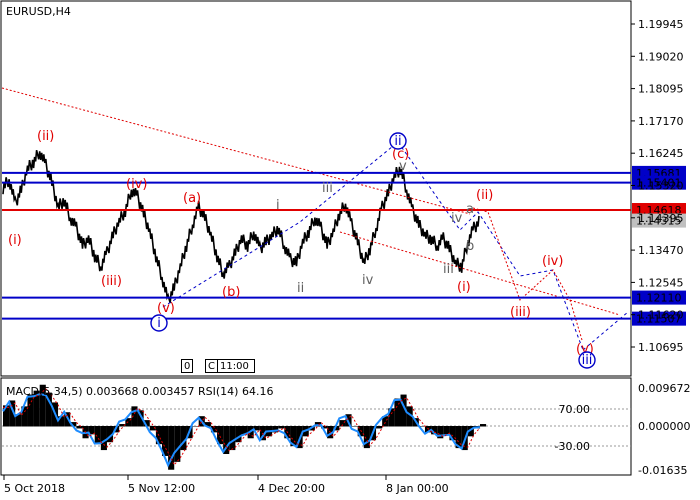  I want to click on indicator-right-tick: 0.009672, so click(664, 388).